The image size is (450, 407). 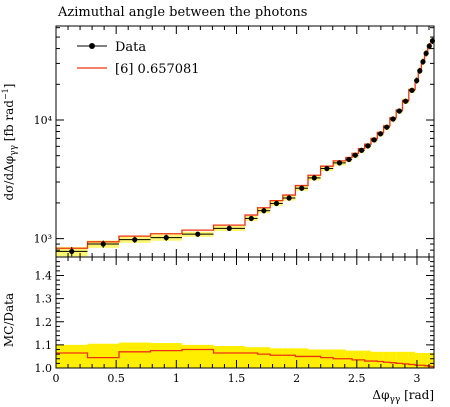 I want to click on x-tick-label: 3, so click(x=416, y=378).